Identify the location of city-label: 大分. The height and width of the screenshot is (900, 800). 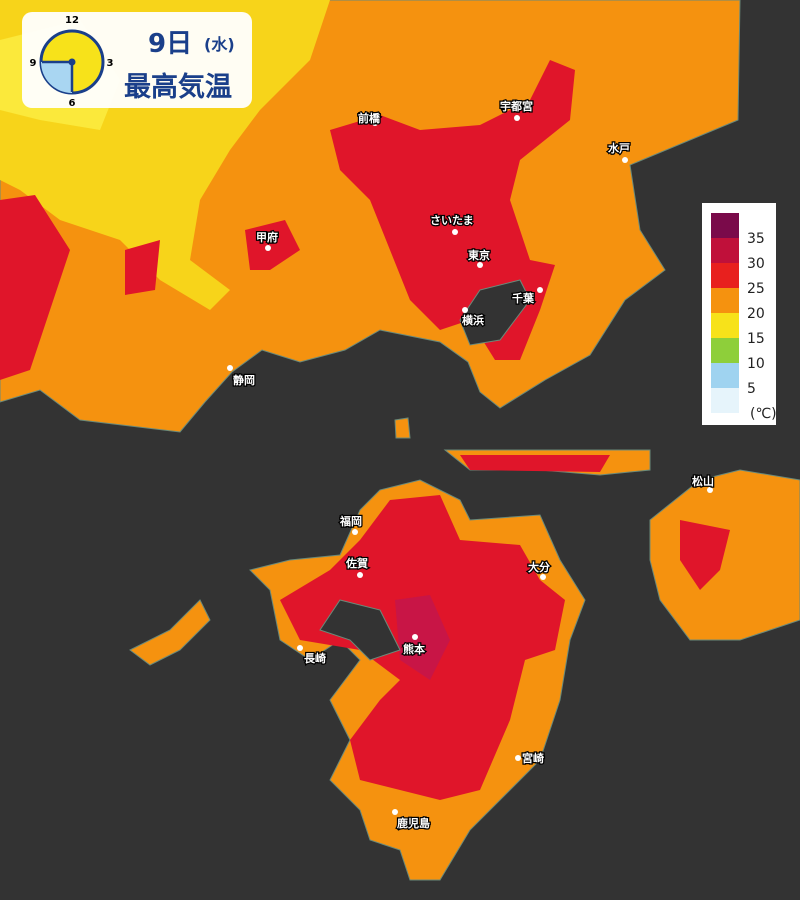
(539, 567).